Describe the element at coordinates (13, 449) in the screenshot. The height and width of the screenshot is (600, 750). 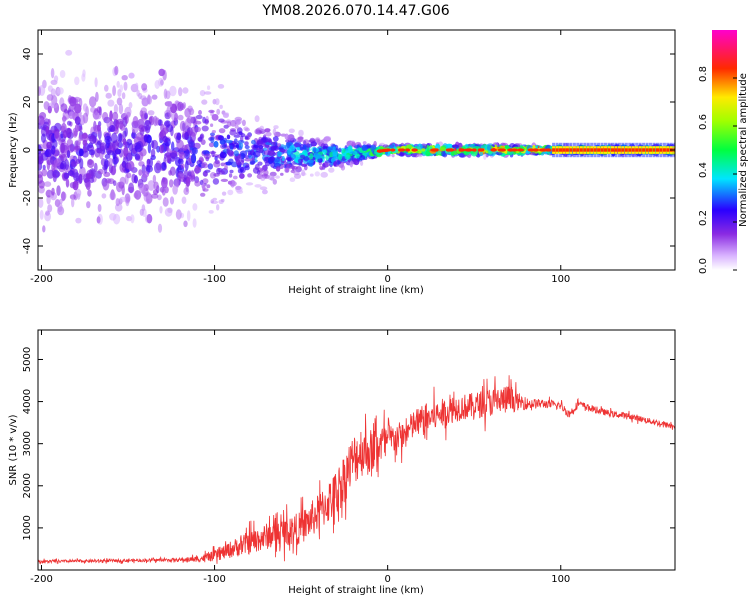
I see `snr-ylabel: SNR (10 * v/v)` at that location.